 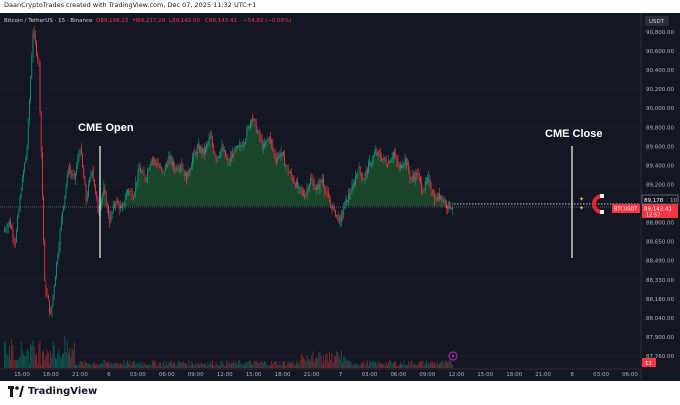 What do you see at coordinates (52, 391) in the screenshot?
I see `tradingview-logo: TradingView` at bounding box center [52, 391].